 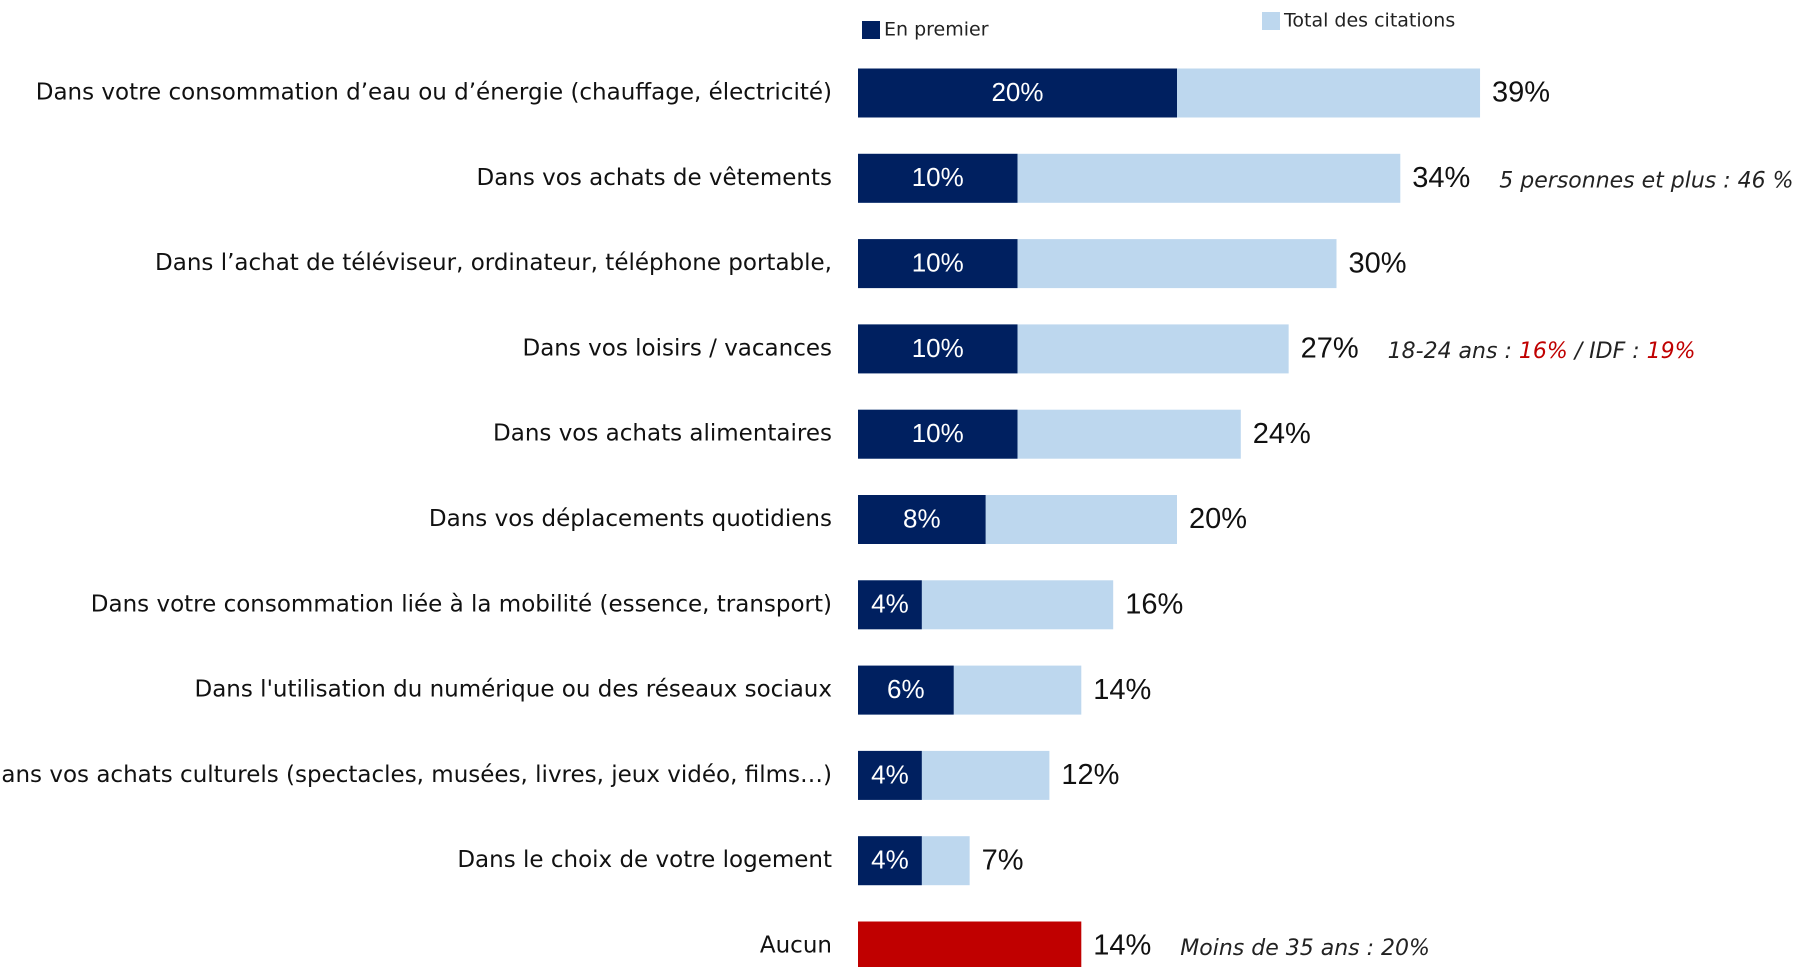 I want to click on annotation: 5 personnes et plus : 46 %, so click(x=1646, y=180).